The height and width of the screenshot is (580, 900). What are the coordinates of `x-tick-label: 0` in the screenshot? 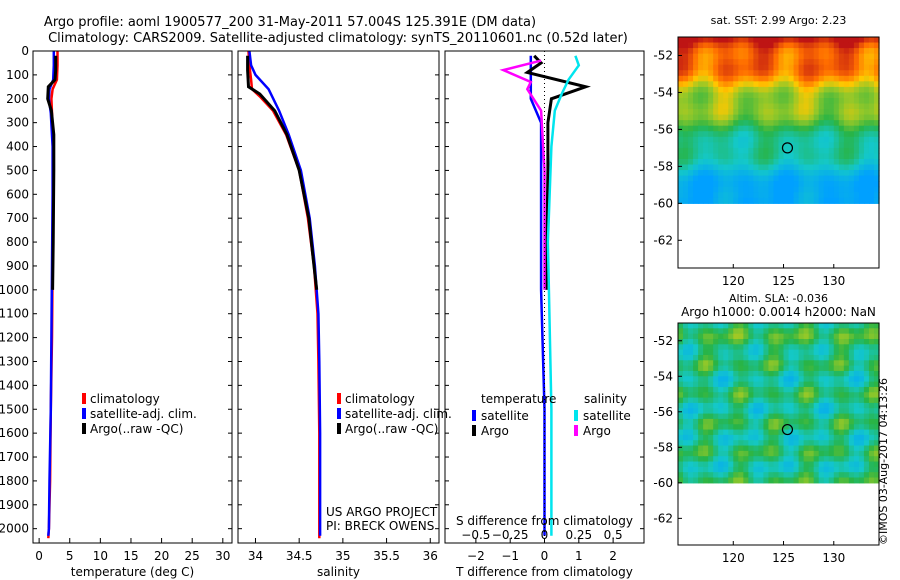 It's located at (39, 556).